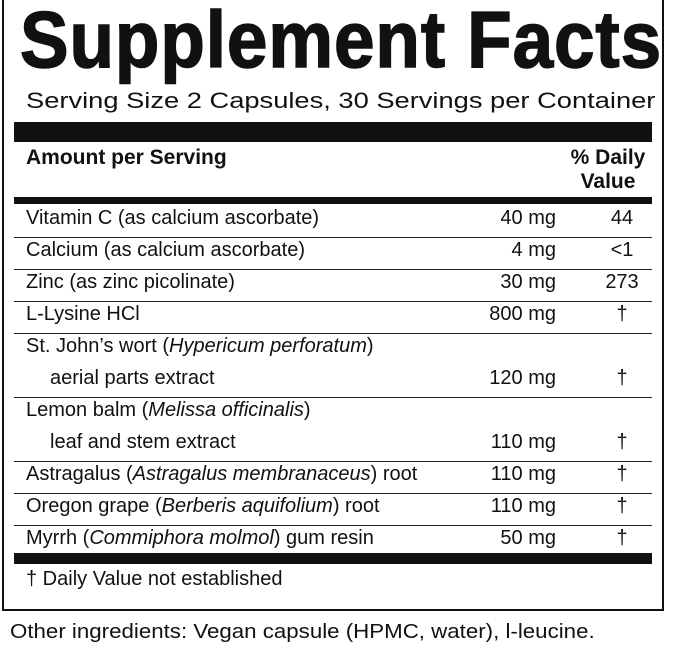 The image size is (679, 651). What do you see at coordinates (528, 282) in the screenshot?
I see `amount: 30 mg` at bounding box center [528, 282].